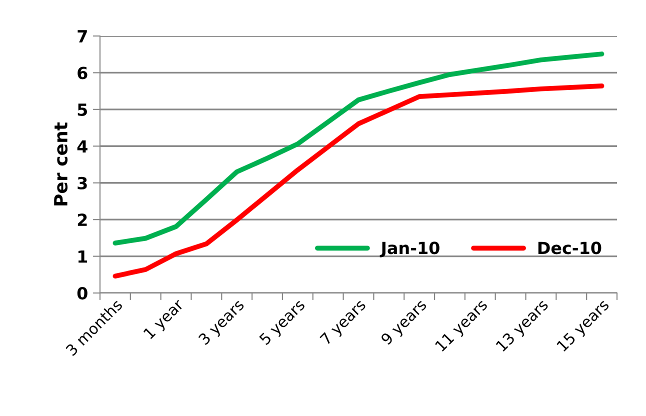 The height and width of the screenshot is (416, 646). What do you see at coordinates (82, 220) in the screenshot?
I see `y-tick-label: 2` at bounding box center [82, 220].